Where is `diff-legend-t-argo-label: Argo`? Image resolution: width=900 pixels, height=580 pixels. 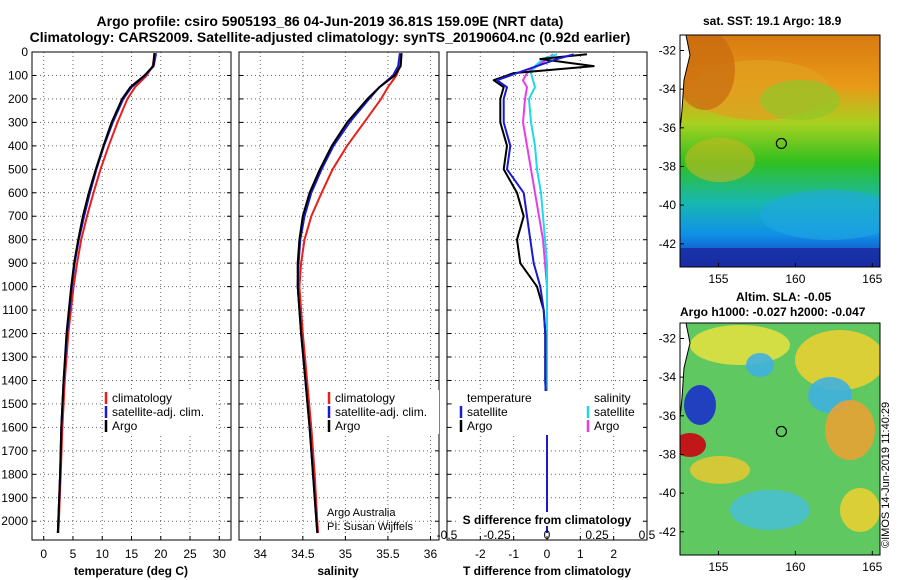
diff-legend-t-argo-label: Argo is located at coordinates (480, 426).